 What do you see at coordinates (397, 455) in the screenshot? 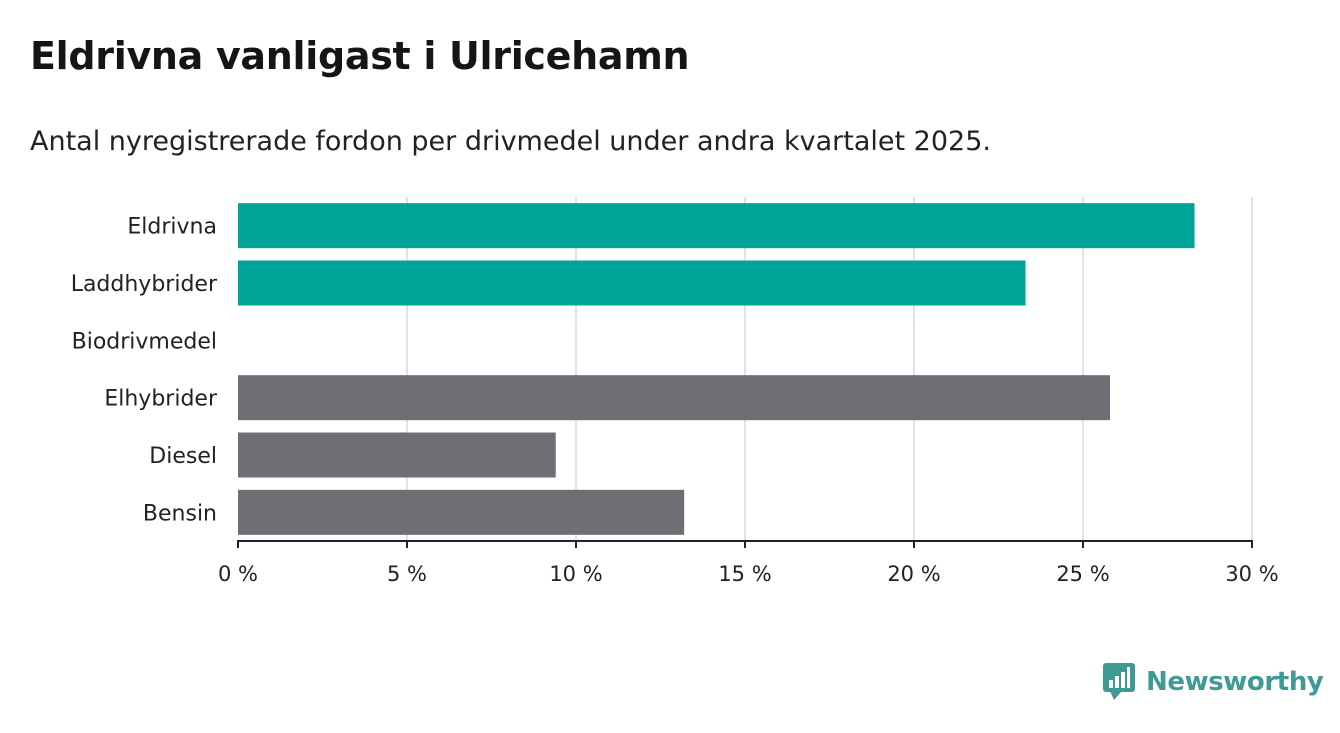
I see `bar-diesel` at bounding box center [397, 455].